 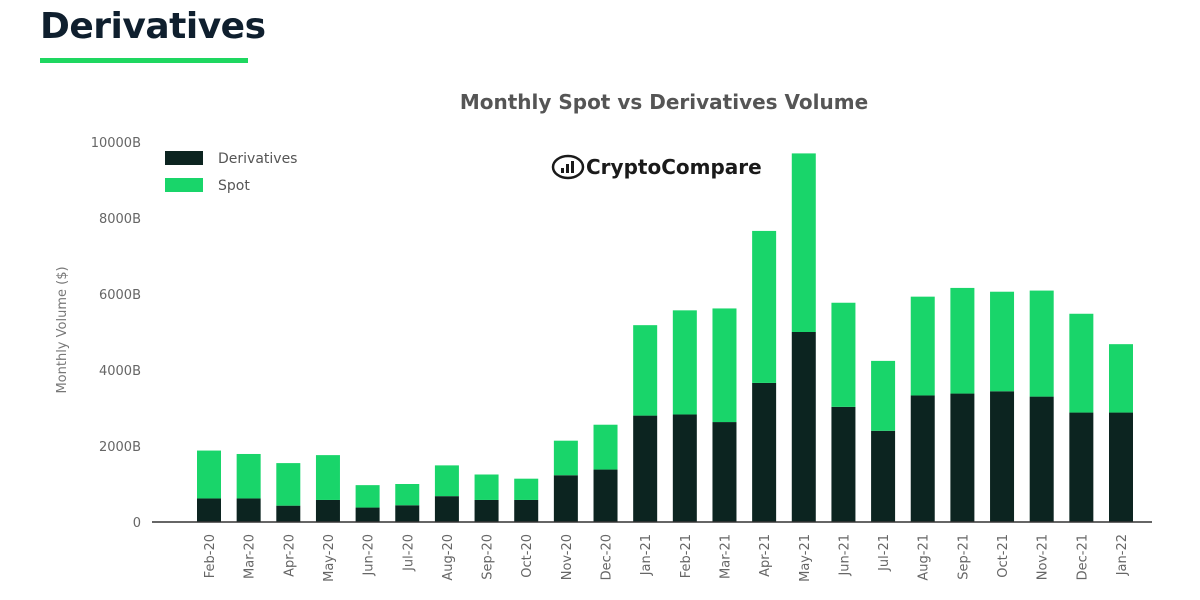 I want to click on x-tick-label: Jul-20, so click(x=408, y=553).